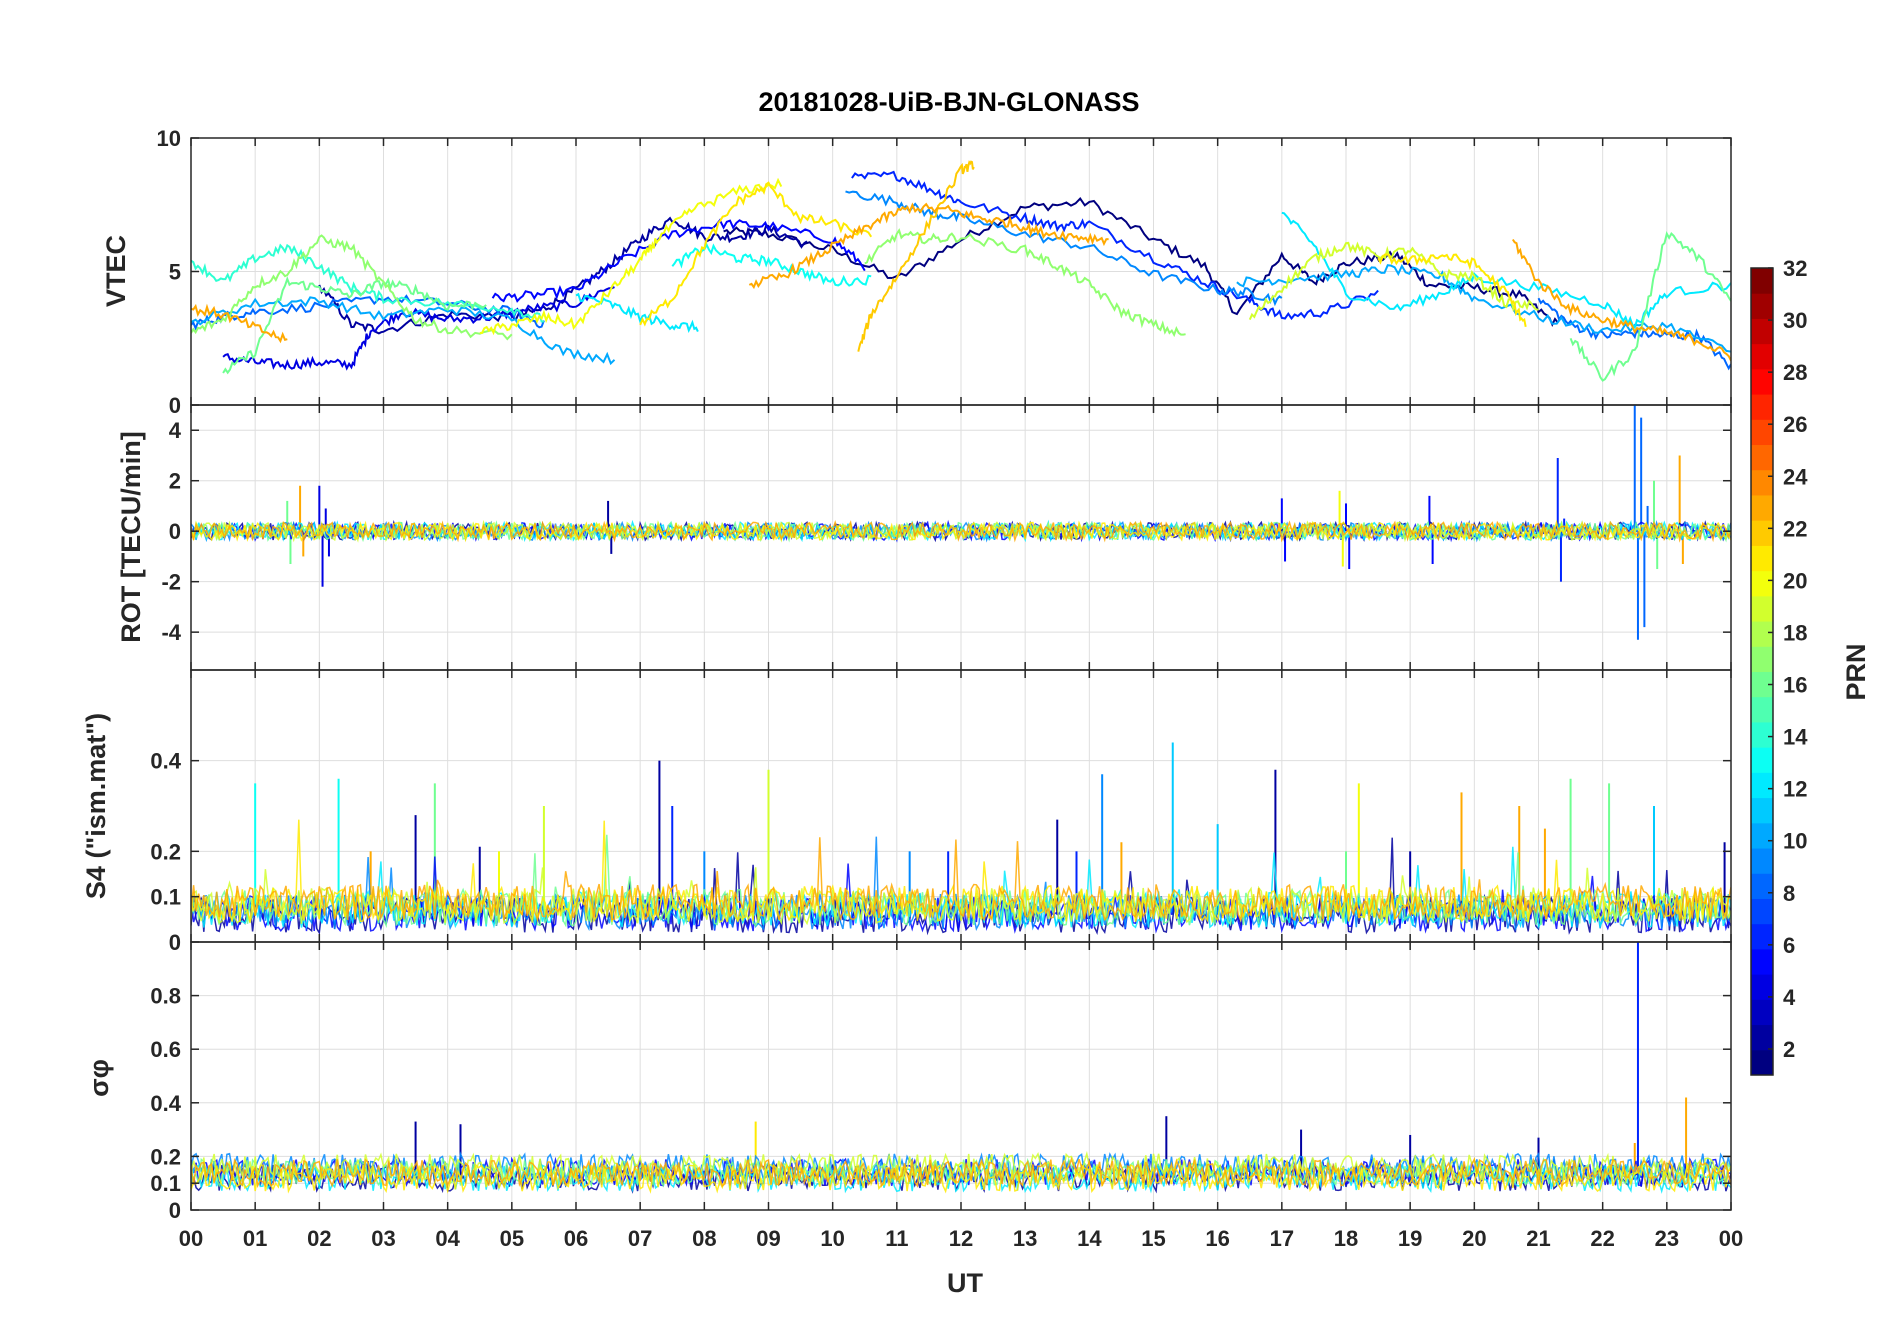 The height and width of the screenshot is (1330, 1902). Describe the element at coordinates (1731, 1238) in the screenshot. I see `x-tick-label: 00` at that location.